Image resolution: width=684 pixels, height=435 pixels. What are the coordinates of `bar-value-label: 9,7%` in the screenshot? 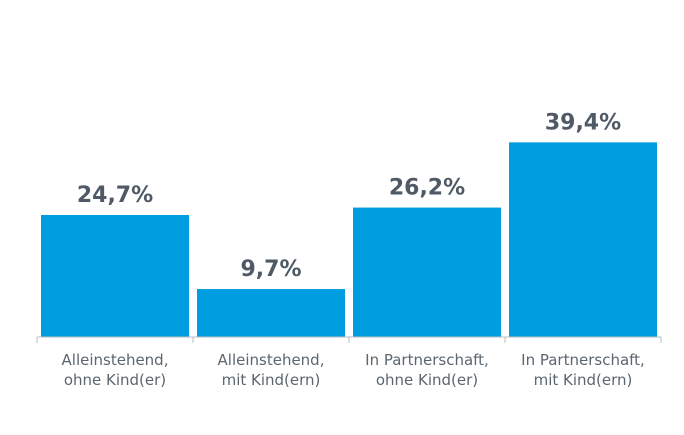 It's located at (270, 269).